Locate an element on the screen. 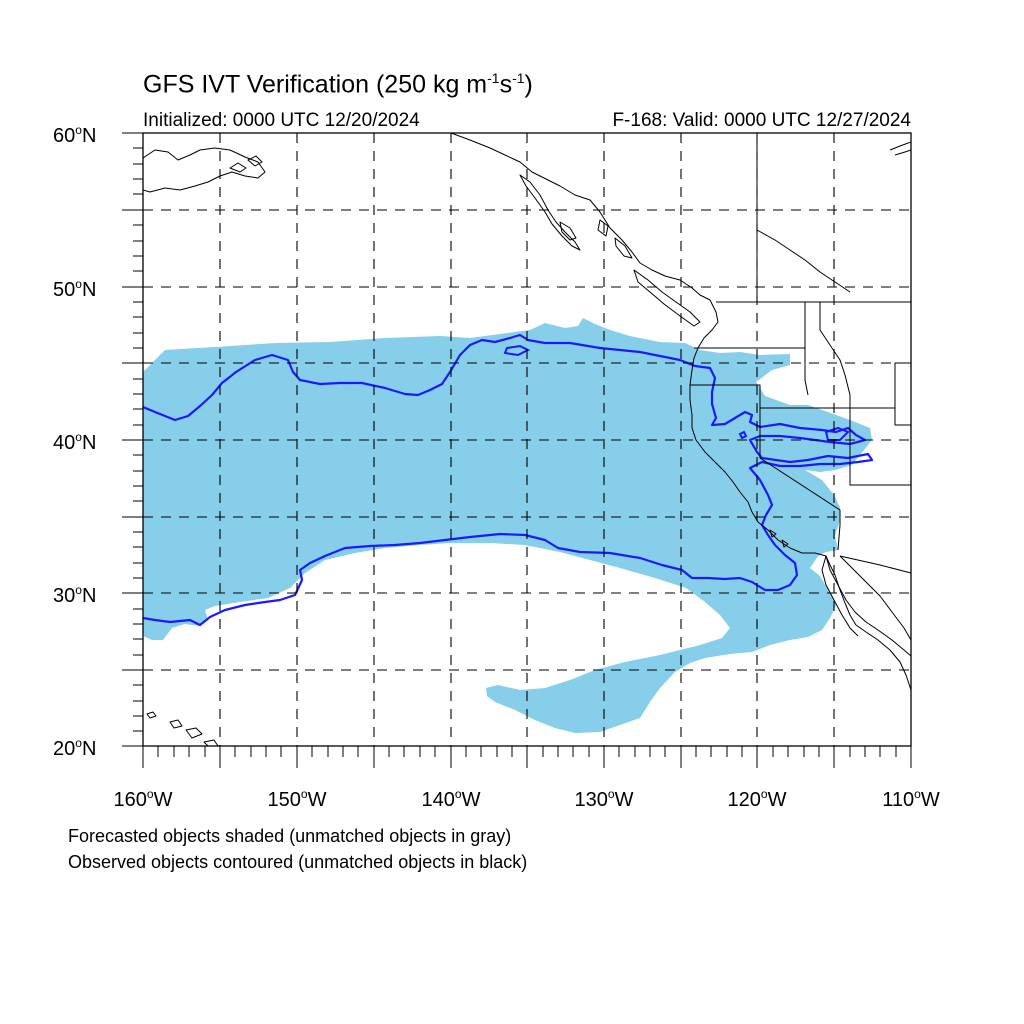 Image resolution: width=1024 pixels, height=1024 pixels. lat-label-20: 20oN is located at coordinates (74, 748).